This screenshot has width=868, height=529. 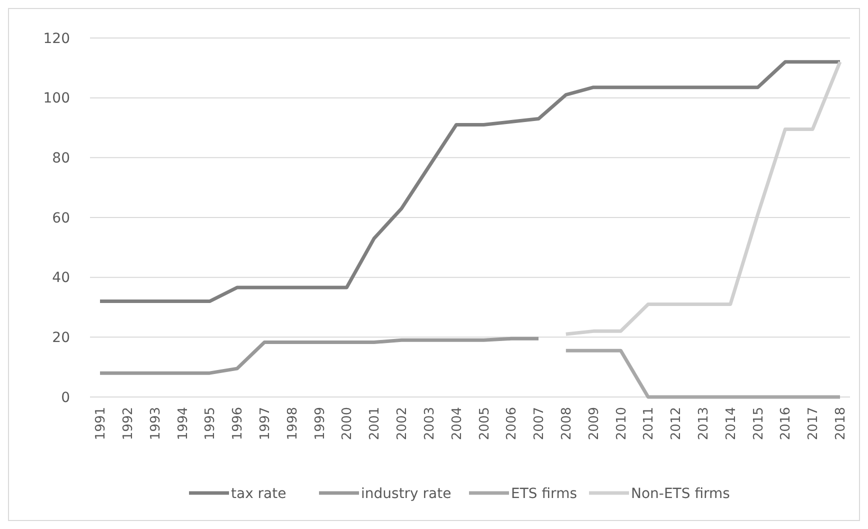 What do you see at coordinates (402, 423) in the screenshot?
I see `x-tick-label: 2002` at bounding box center [402, 423].